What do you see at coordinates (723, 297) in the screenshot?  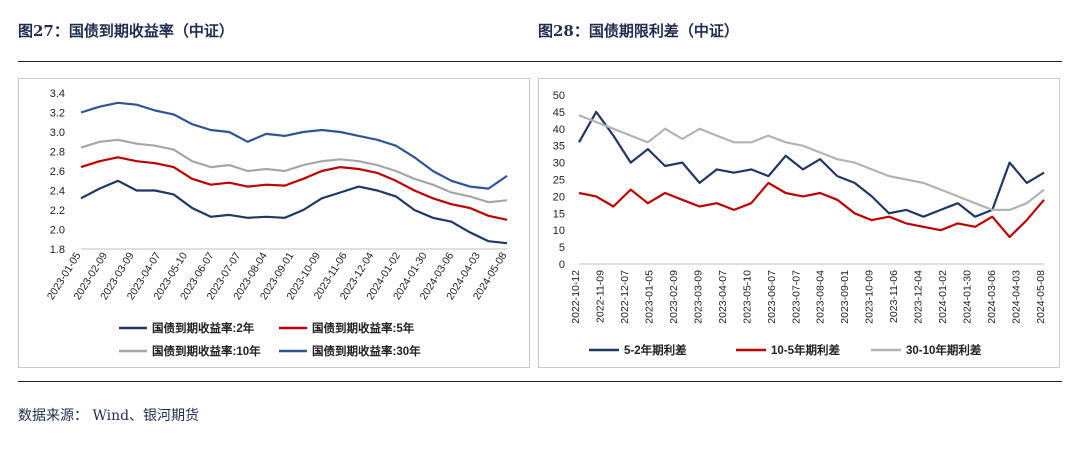 I see `x-tick-label: 2023-04-07` at bounding box center [723, 297].